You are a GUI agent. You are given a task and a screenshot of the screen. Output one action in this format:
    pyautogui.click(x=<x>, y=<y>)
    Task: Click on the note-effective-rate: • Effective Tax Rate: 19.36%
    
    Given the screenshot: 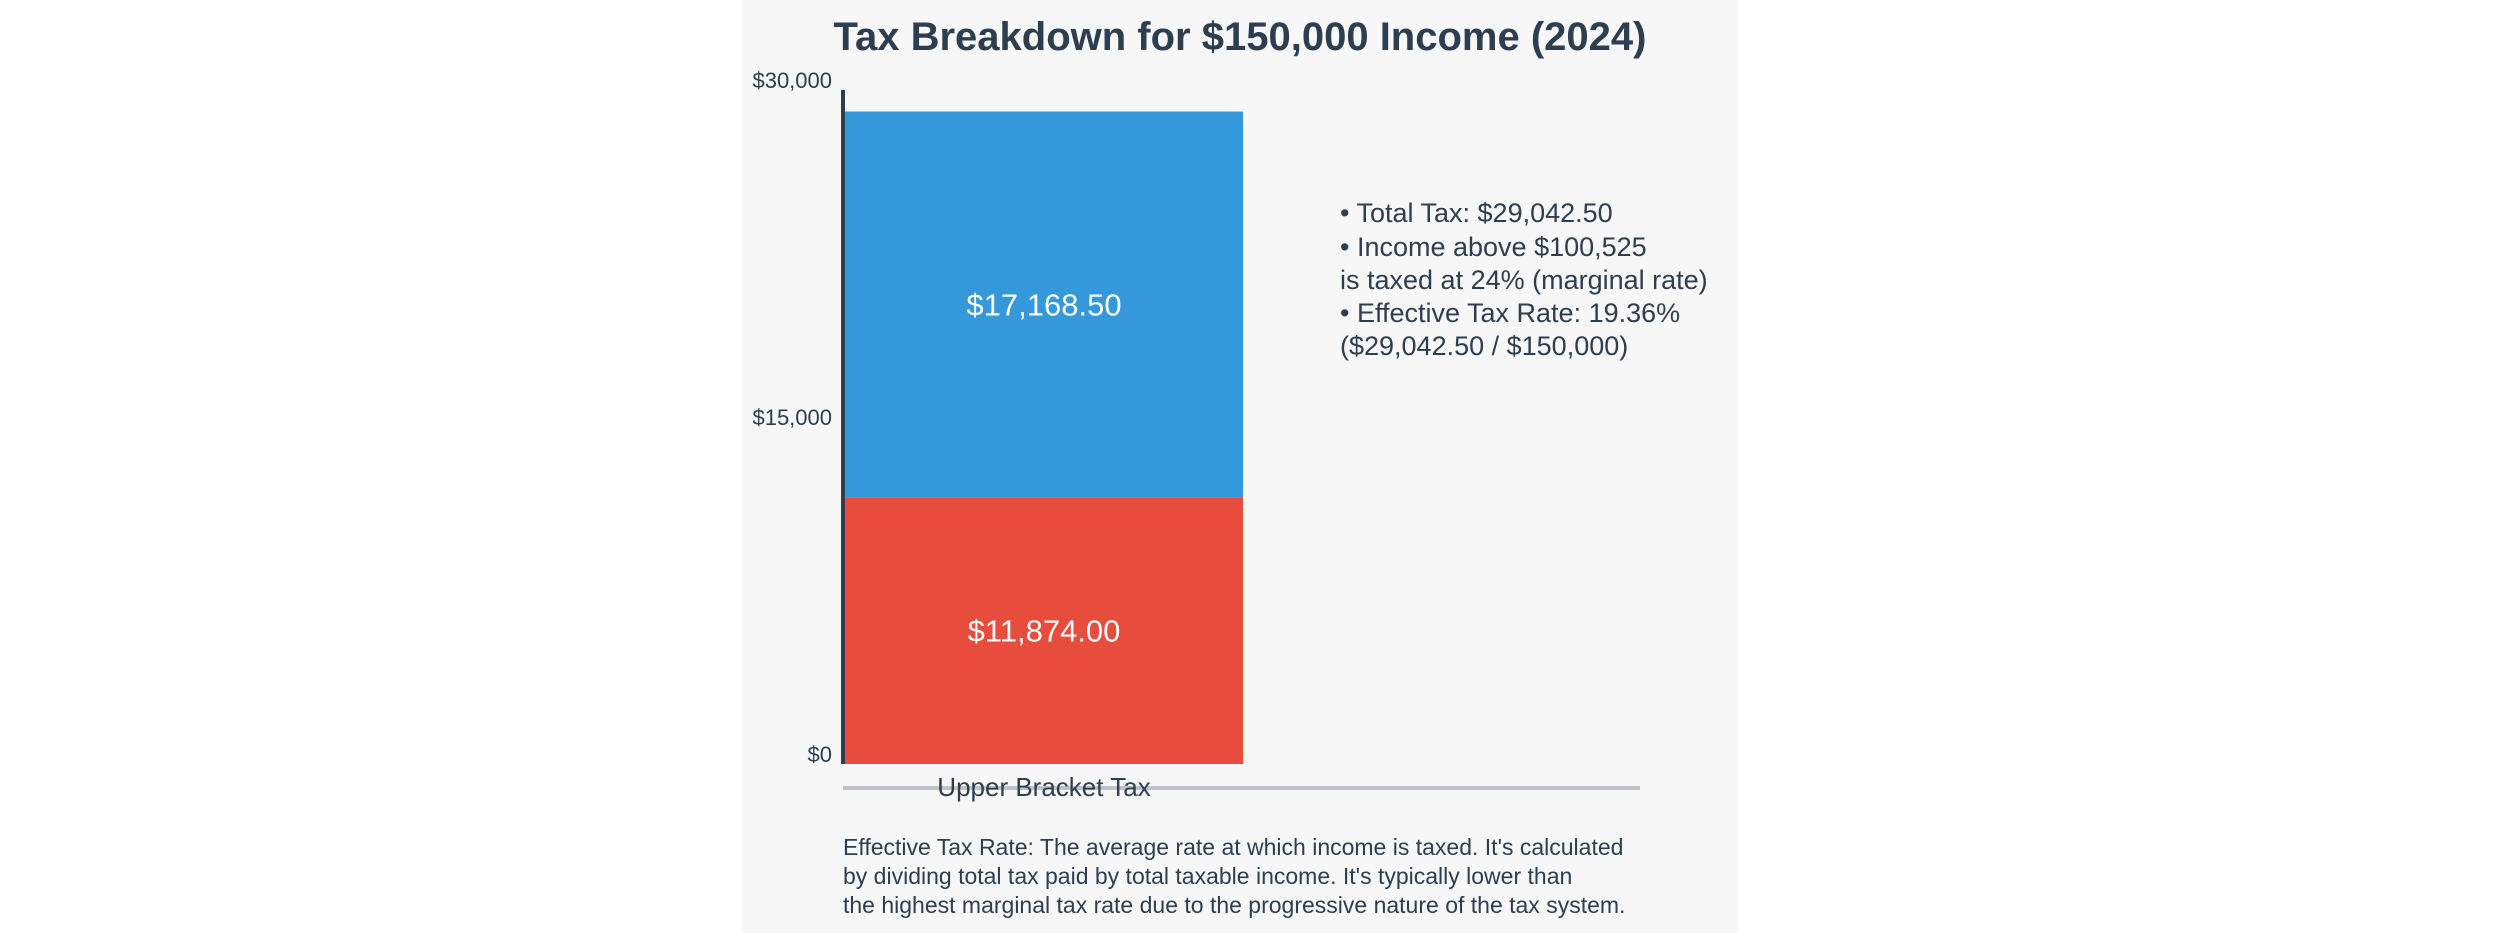 What is the action you would take?
    pyautogui.click(x=1510, y=313)
    